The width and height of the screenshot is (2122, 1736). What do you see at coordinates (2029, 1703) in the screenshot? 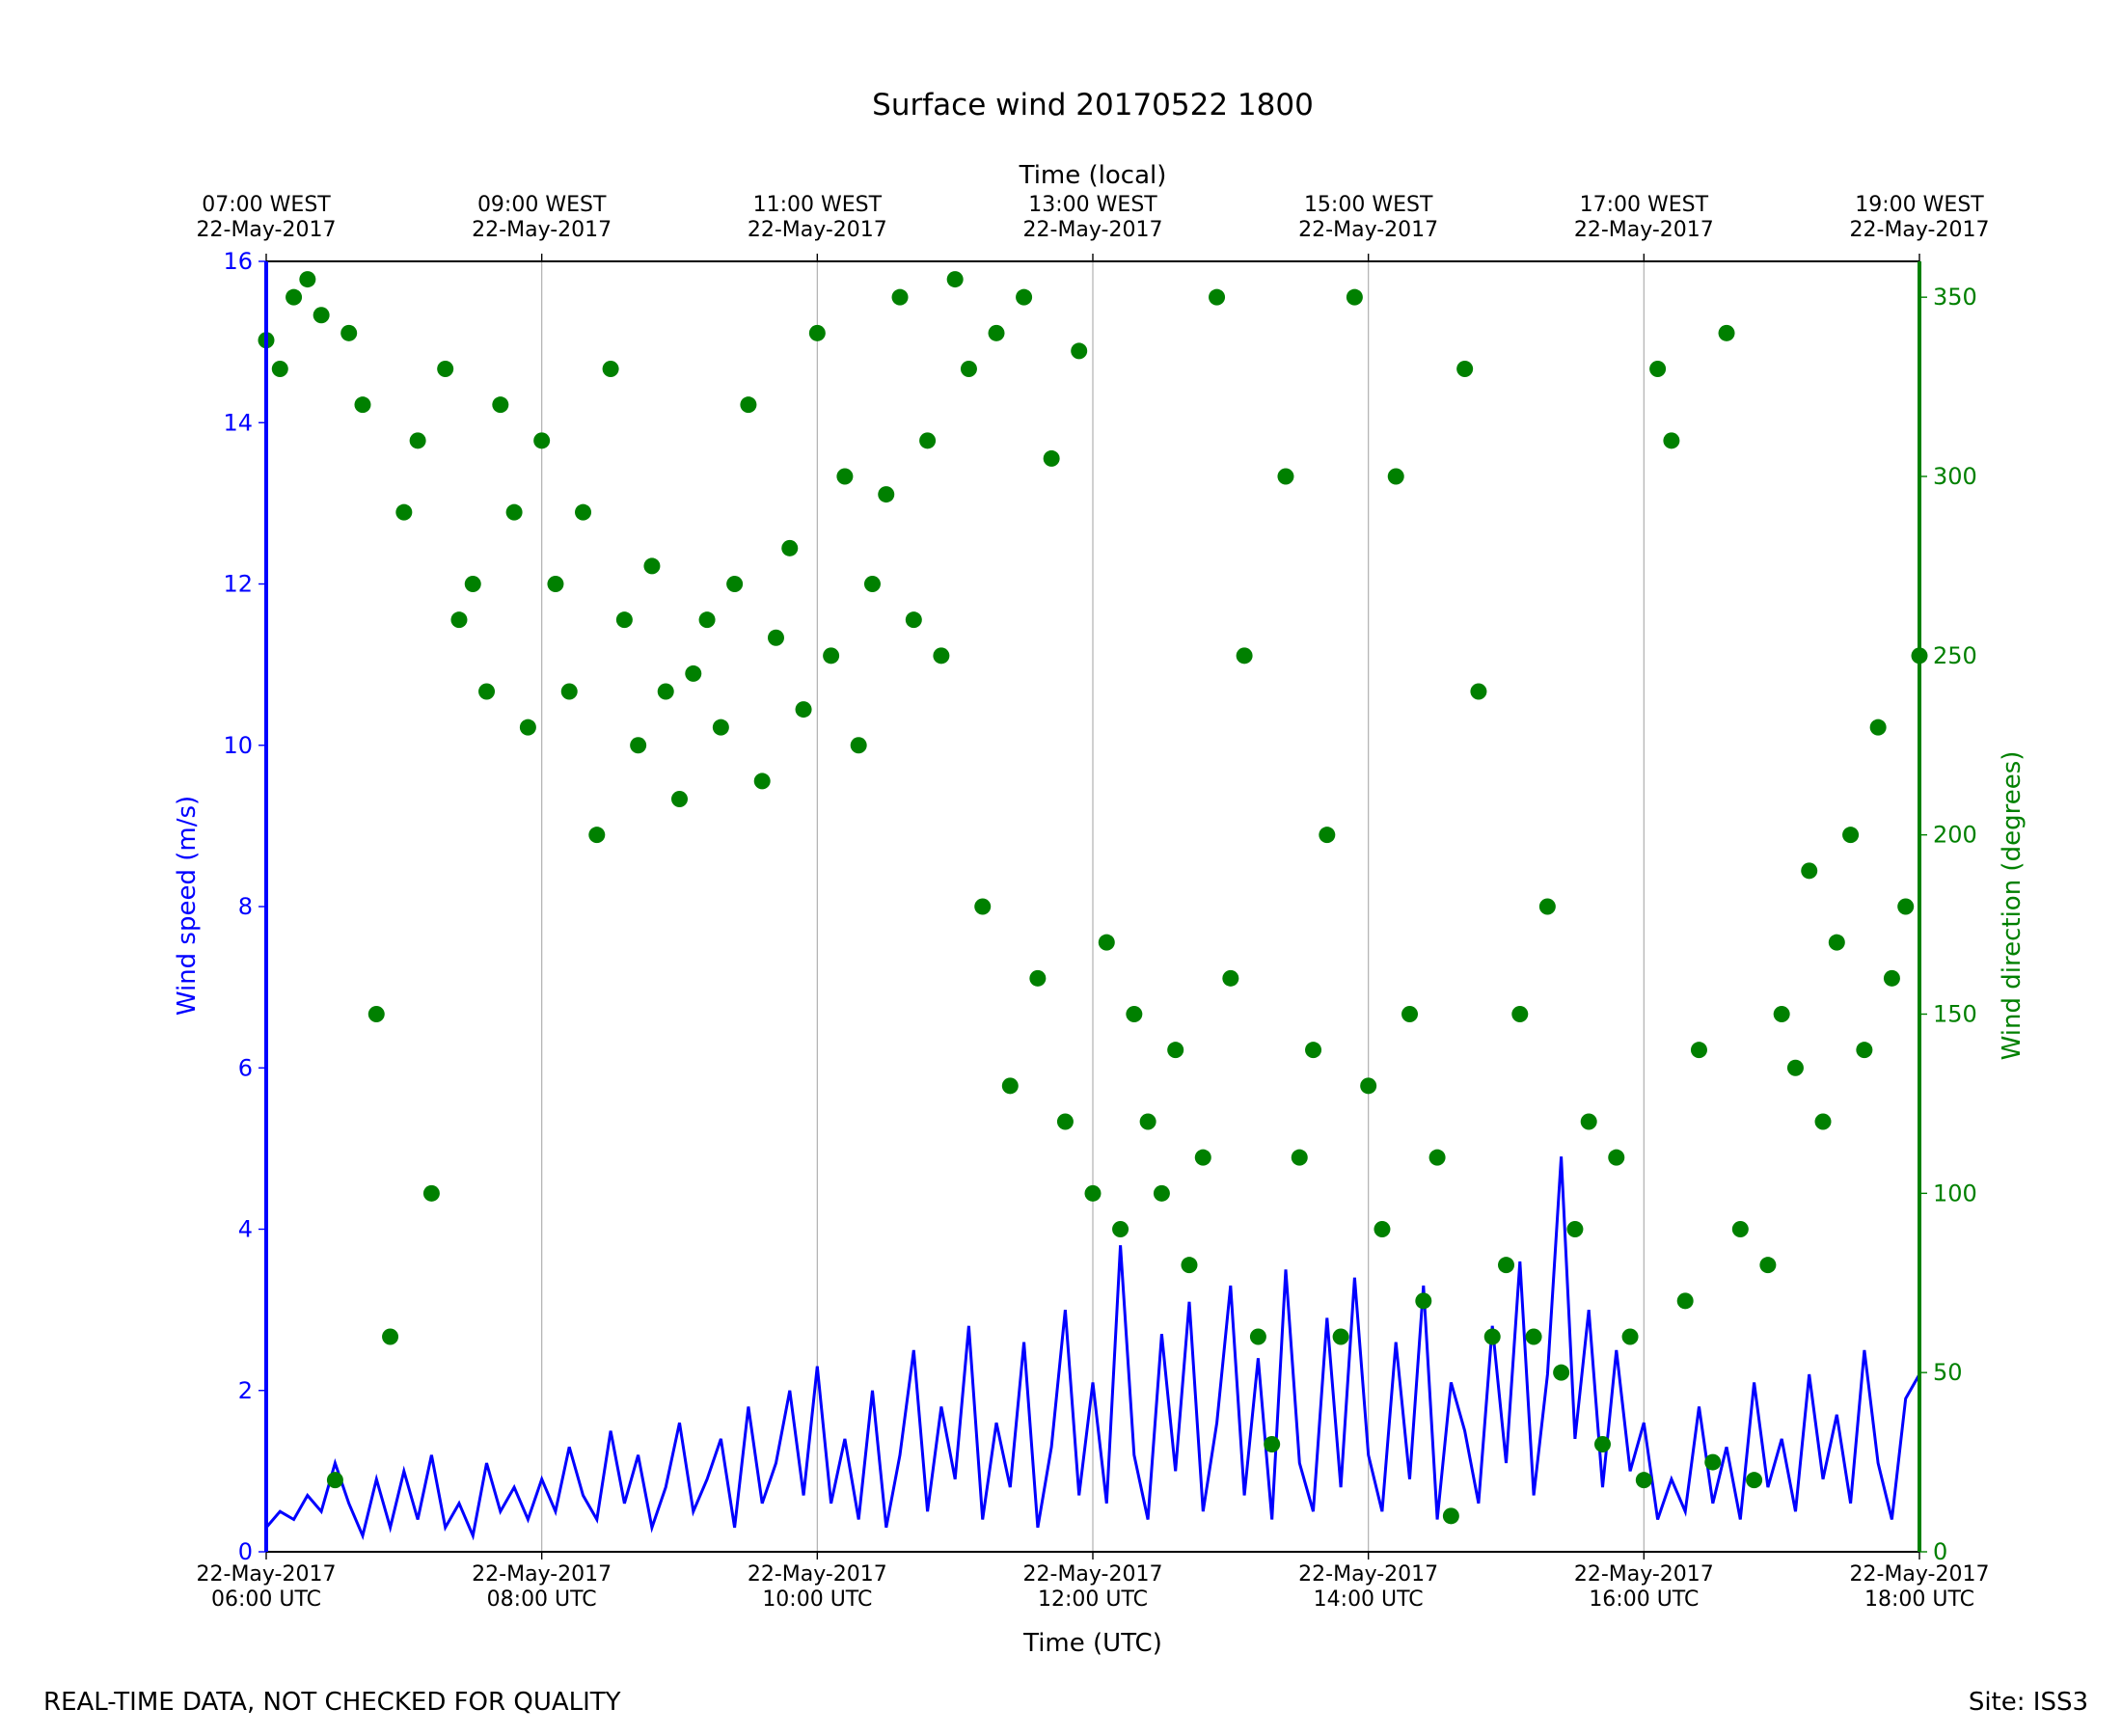
I see `footer-site: Site: ISS3` at bounding box center [2029, 1703].